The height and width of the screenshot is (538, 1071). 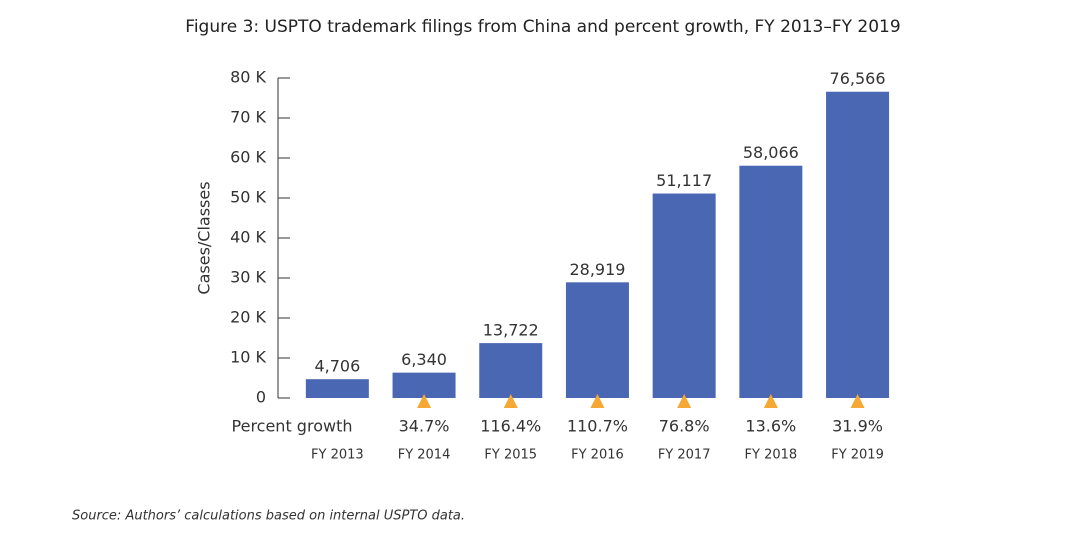 I want to click on y-tick-label: 20 K, so click(x=248, y=317).